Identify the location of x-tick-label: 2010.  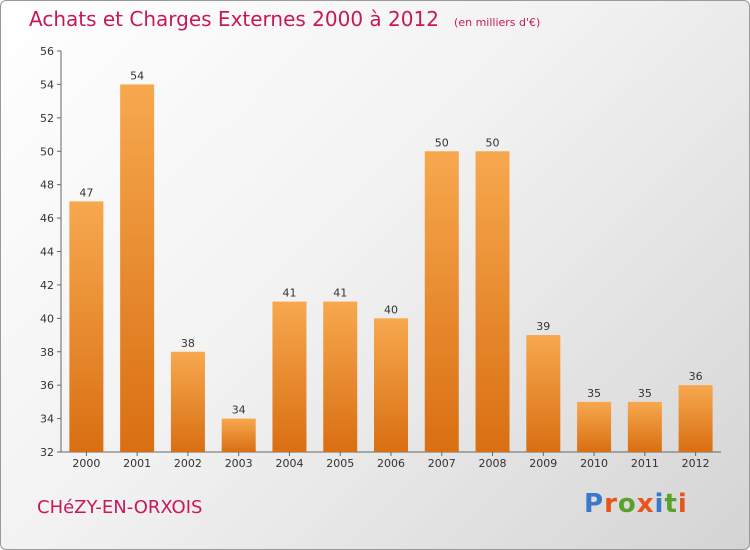
(594, 463).